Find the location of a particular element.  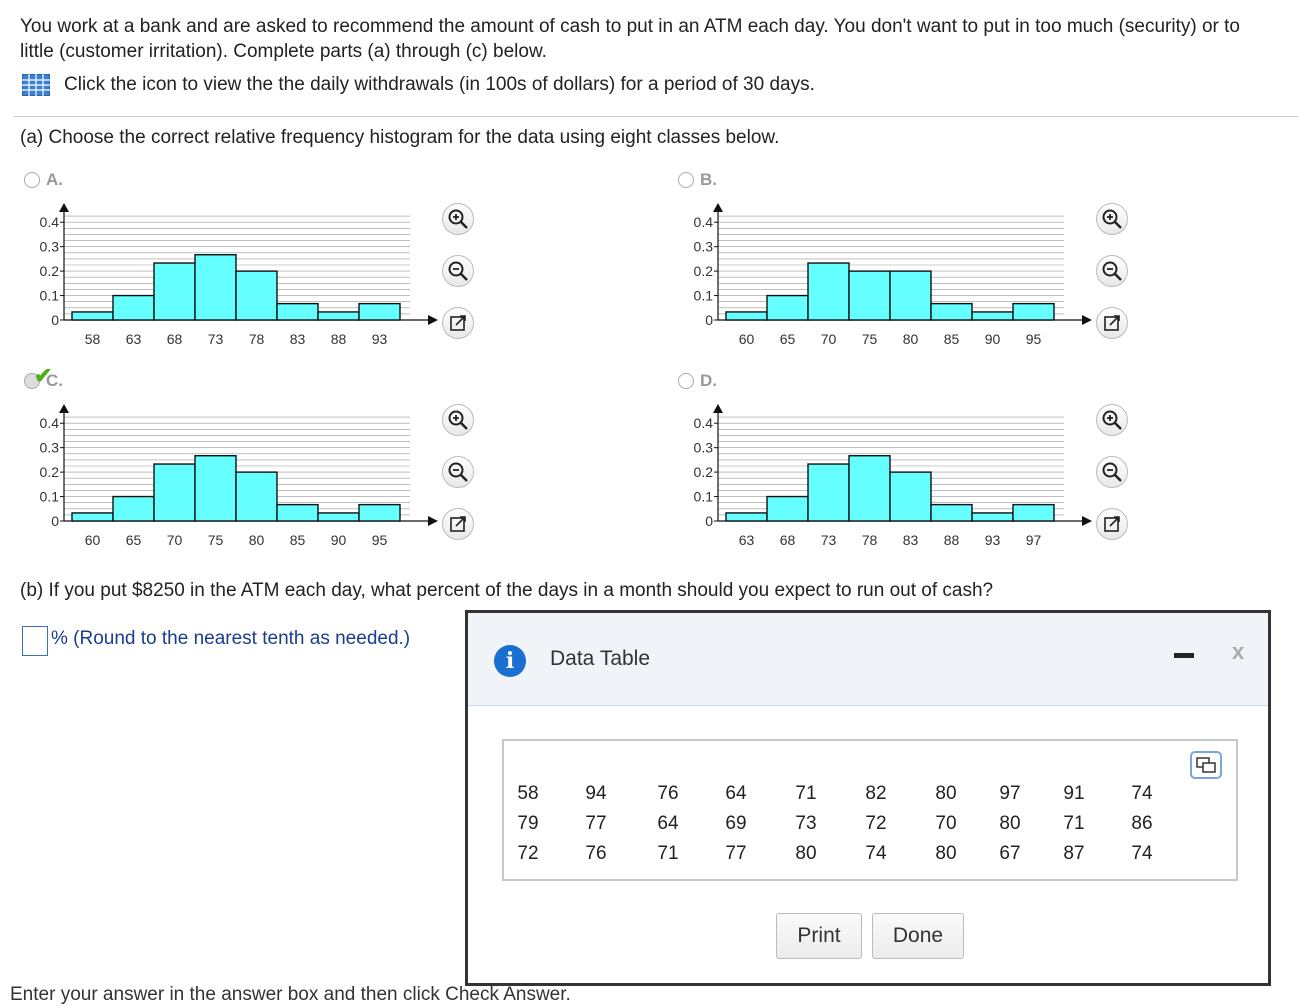

answer-input is located at coordinates (35, 641).